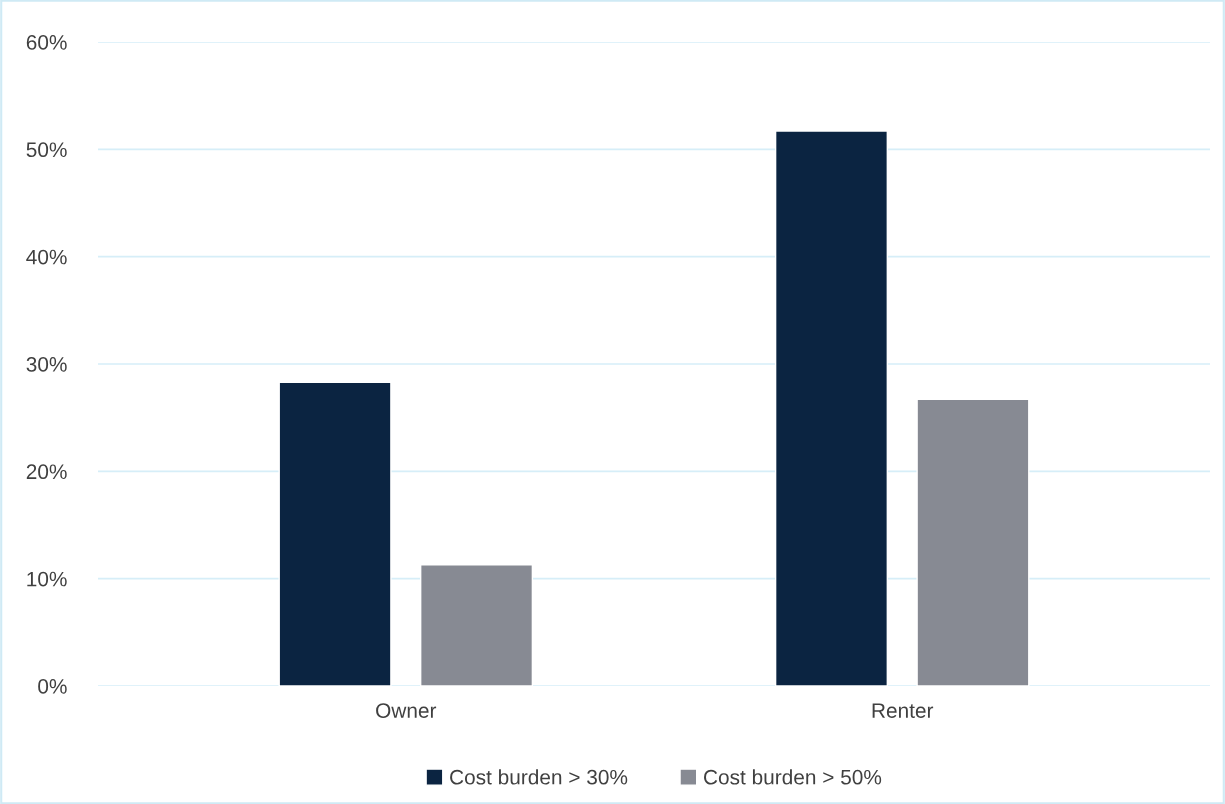 Image resolution: width=1225 pixels, height=804 pixels. What do you see at coordinates (46, 42) in the screenshot?
I see `y-tick-label: 60%` at bounding box center [46, 42].